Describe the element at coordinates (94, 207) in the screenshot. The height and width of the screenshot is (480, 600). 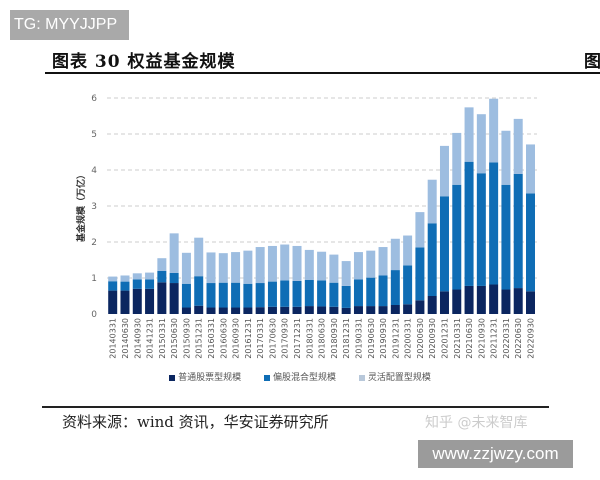
I see `y-tick-label: 3` at that location.